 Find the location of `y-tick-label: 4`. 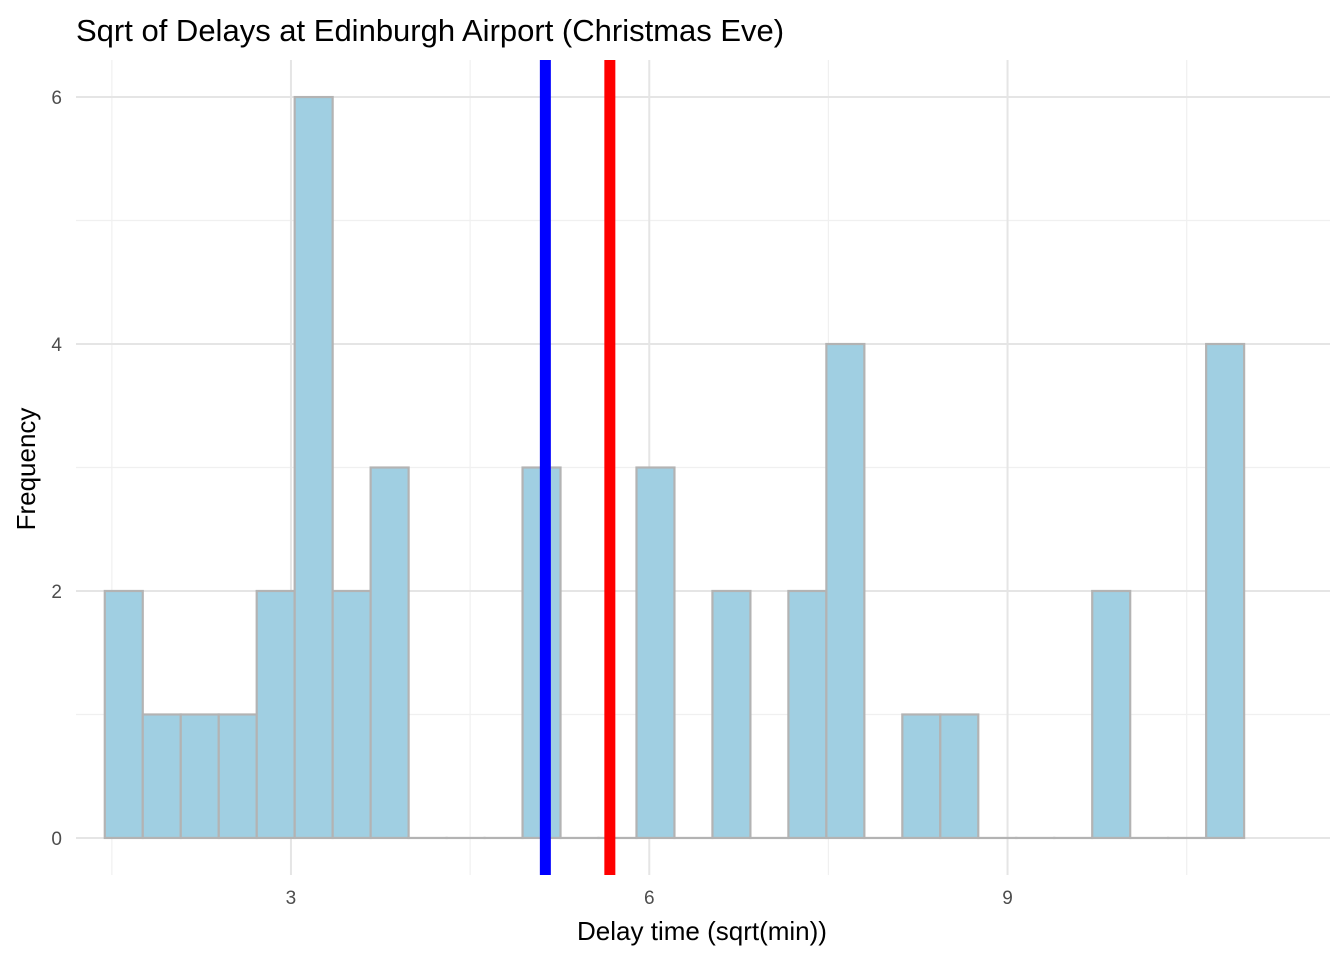

y-tick-label: 4 is located at coordinates (56, 345).